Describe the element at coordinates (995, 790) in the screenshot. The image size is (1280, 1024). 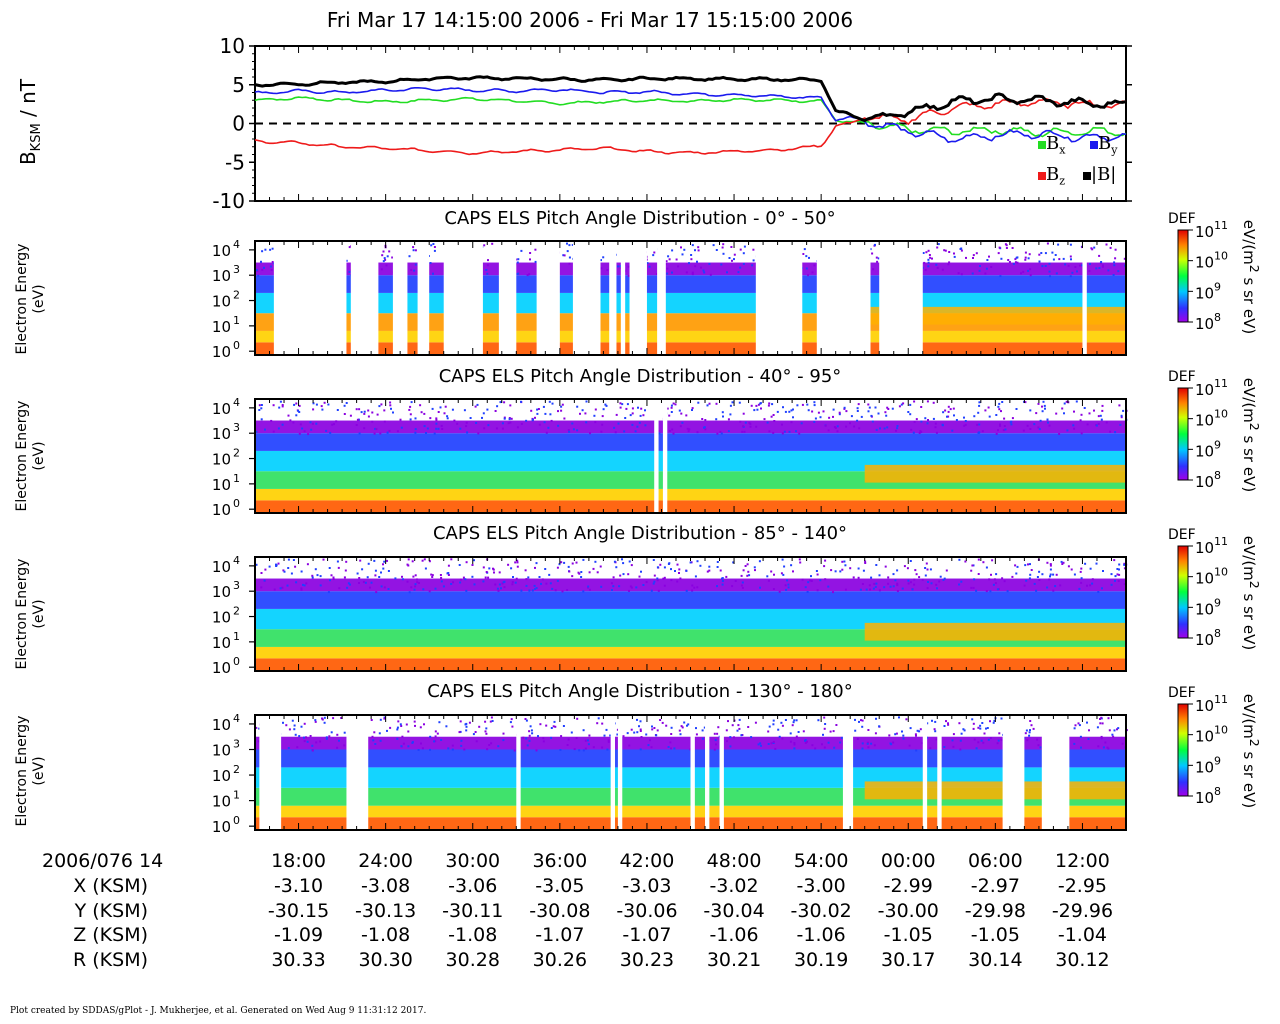
I see `spectrogram-feature` at that location.